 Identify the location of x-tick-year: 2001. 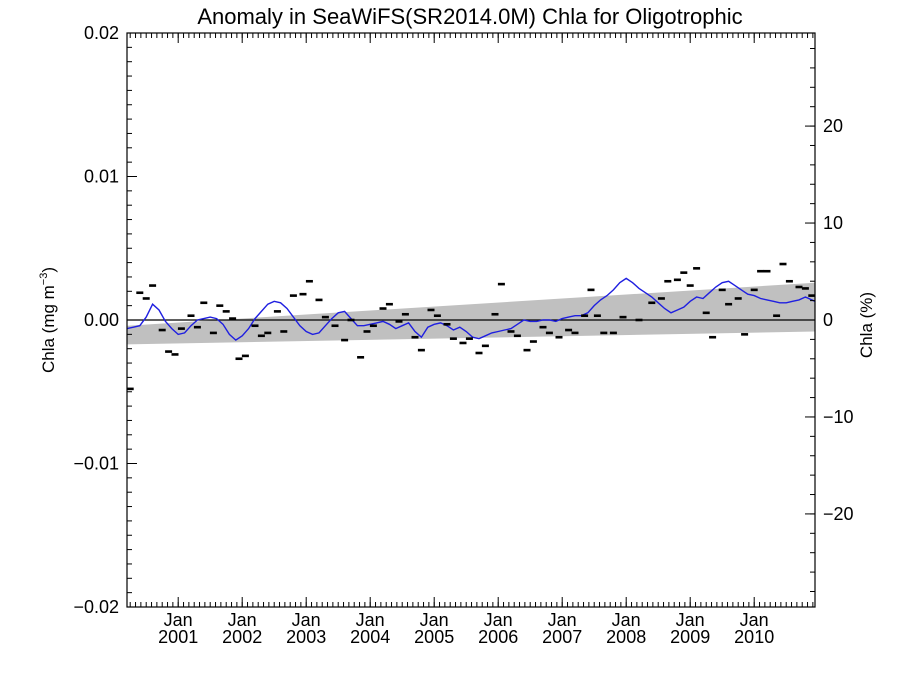
(178, 637).